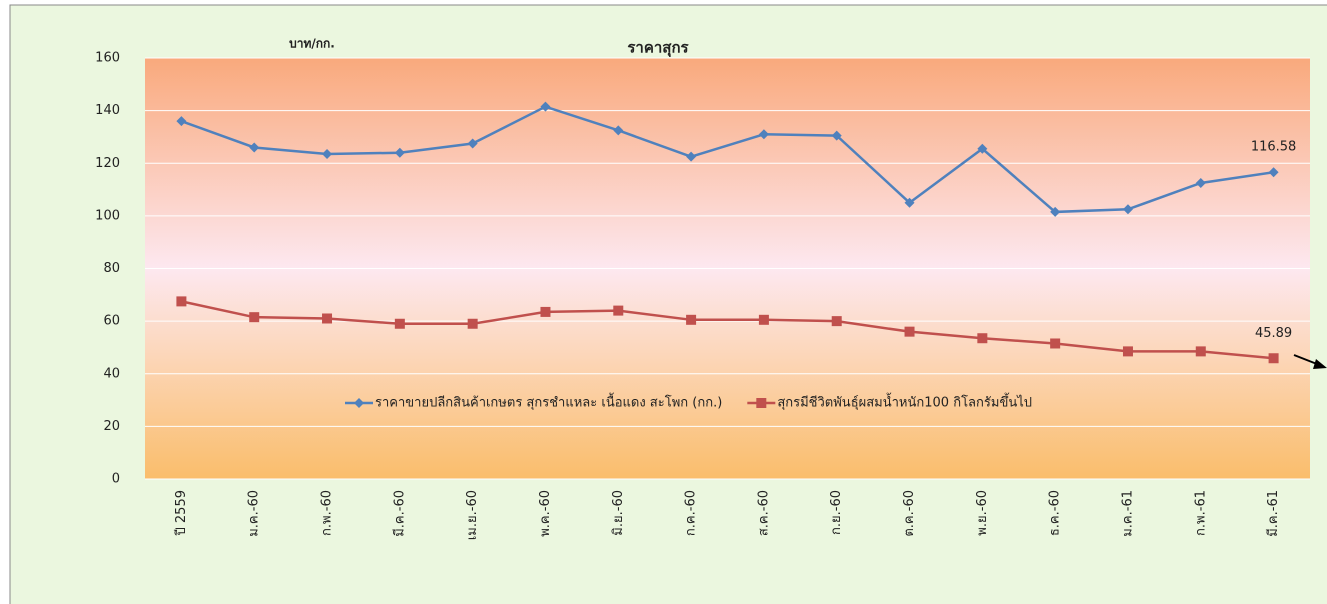 The image size is (1327, 604). Describe the element at coordinates (312, 44) in the screenshot. I see `y-axis-label: บาท/กก.` at that location.